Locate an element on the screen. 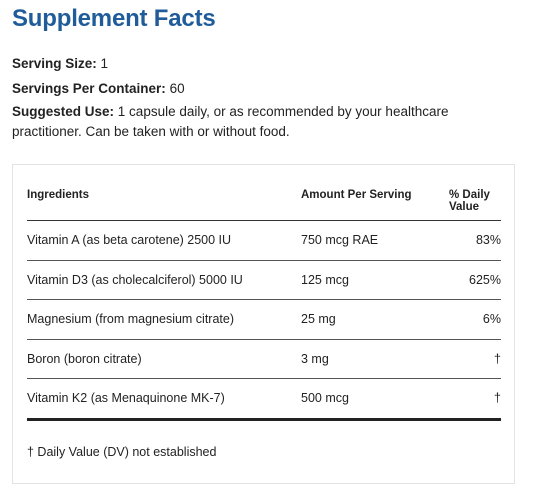  ingredient-cell: Vitamin A (as beta carotene) 2500 IU is located at coordinates (164, 240).